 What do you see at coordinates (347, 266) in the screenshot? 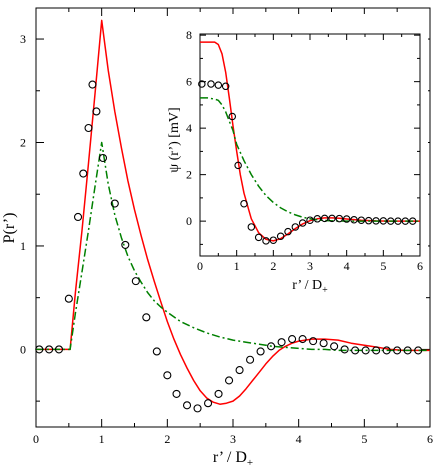
I see `inset-x-tick-label: 4` at bounding box center [347, 266].